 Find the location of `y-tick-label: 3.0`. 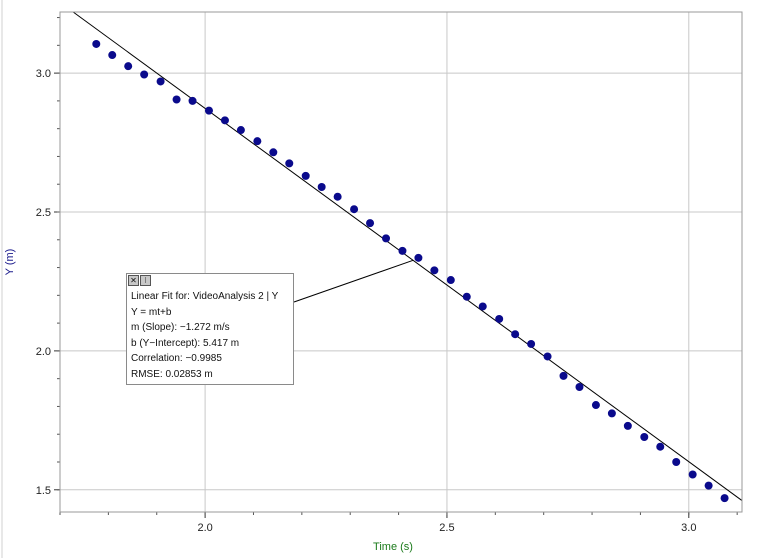

y-tick-label: 3.0 is located at coordinates (43, 74).